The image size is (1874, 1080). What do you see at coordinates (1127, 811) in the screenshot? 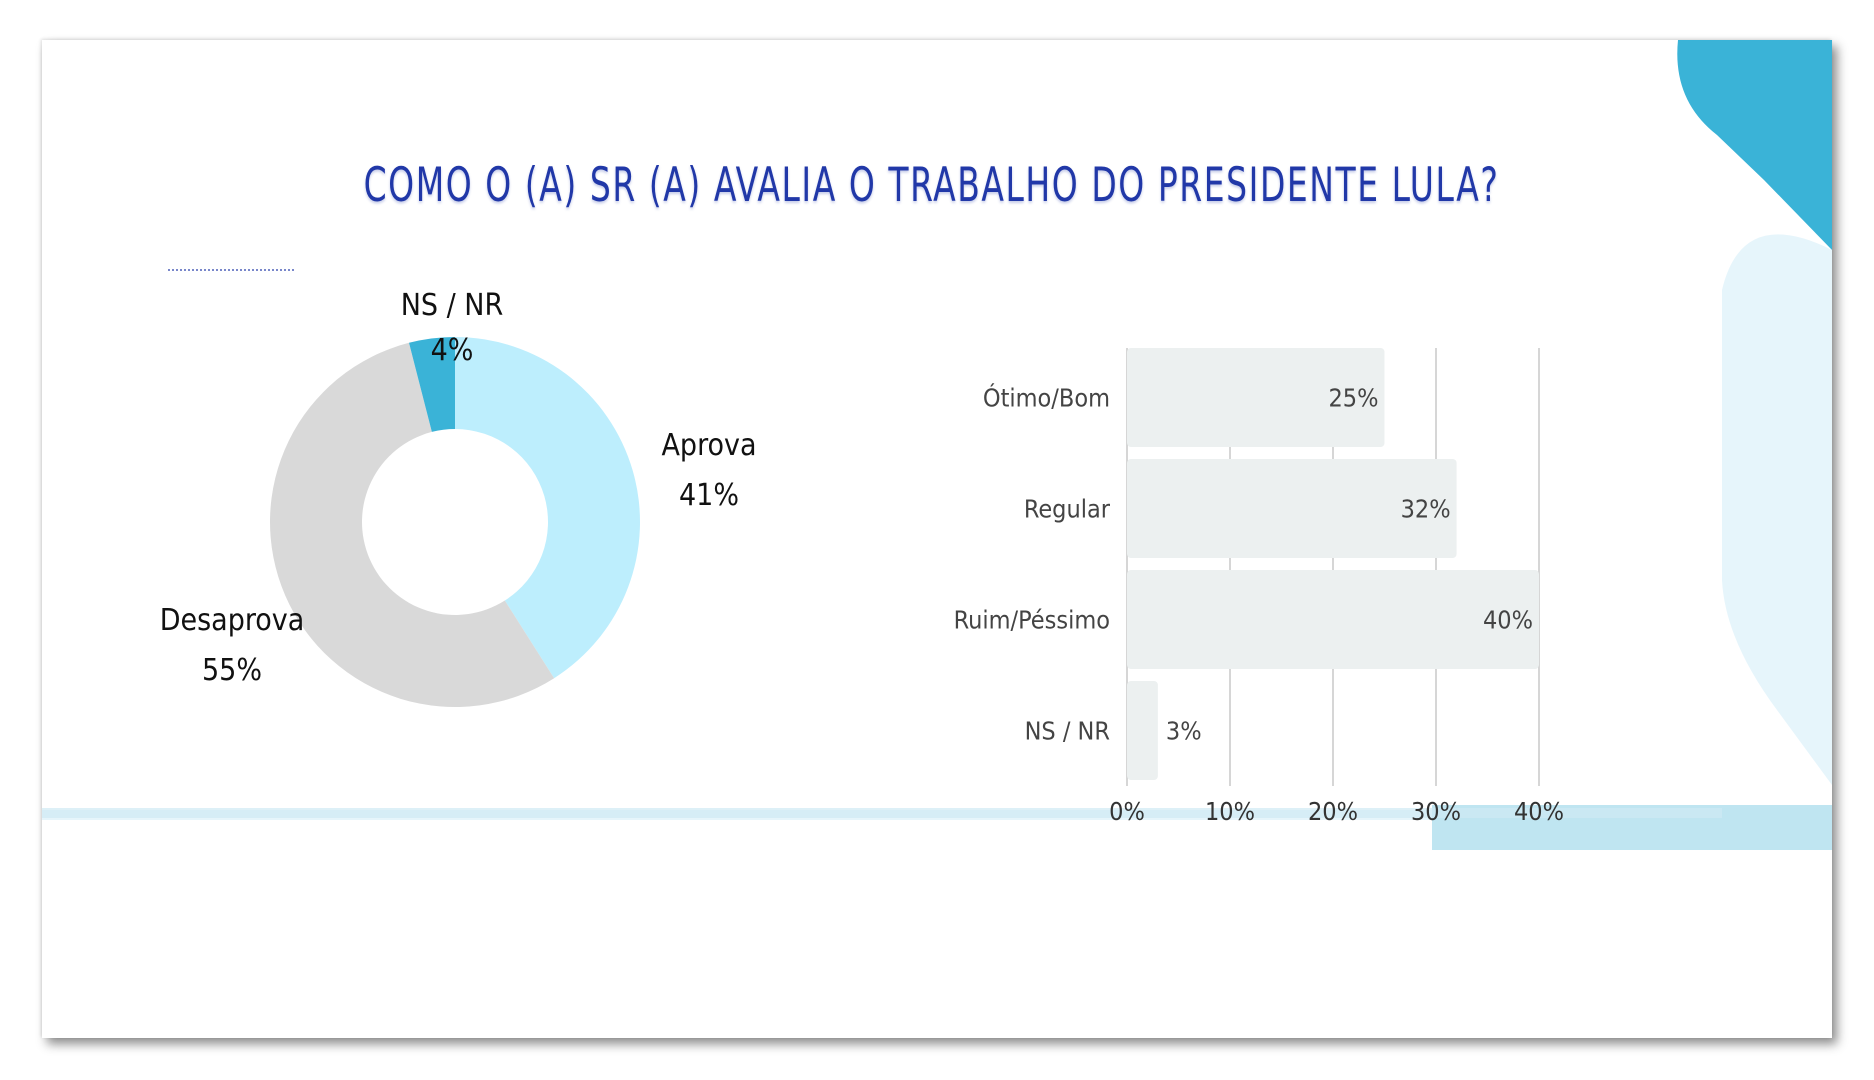
I see `bar-axis-tick-label: 0%` at bounding box center [1127, 811].